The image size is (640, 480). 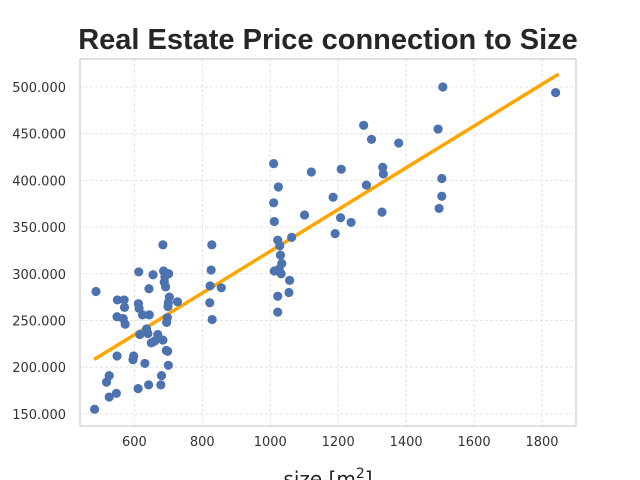 What do you see at coordinates (328, 40) in the screenshot?
I see `chart-title: Real Estate Price connection to Size` at bounding box center [328, 40].